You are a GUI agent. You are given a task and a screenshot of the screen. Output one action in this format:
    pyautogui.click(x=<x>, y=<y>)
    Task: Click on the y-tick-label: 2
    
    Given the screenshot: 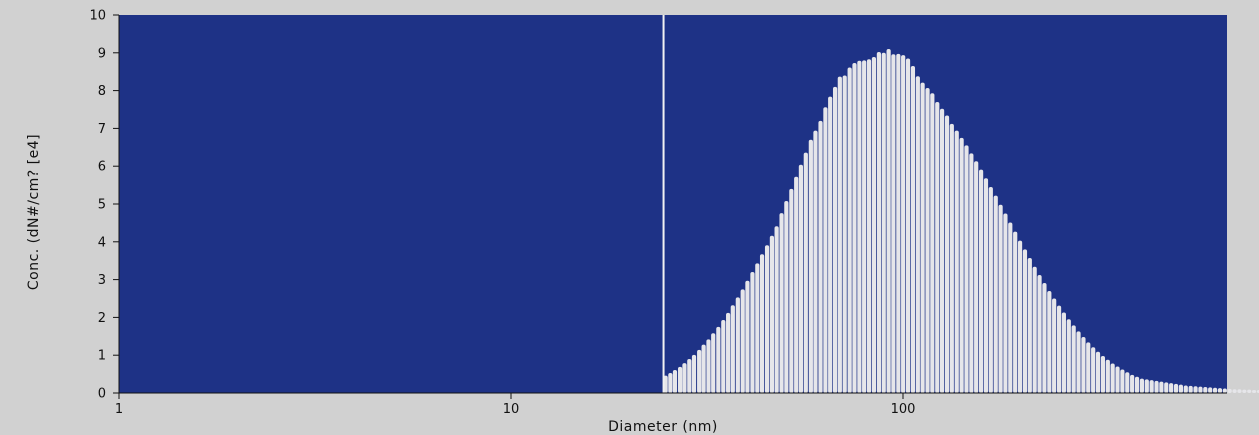 What is the action you would take?
    pyautogui.click(x=102, y=318)
    